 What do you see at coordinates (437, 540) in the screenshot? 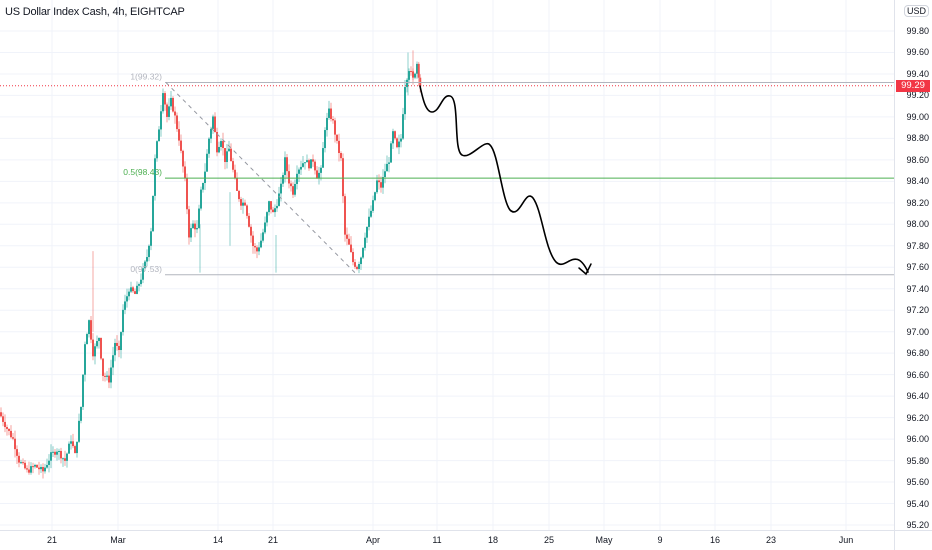
I see `time-tick-label: 11` at bounding box center [437, 540].